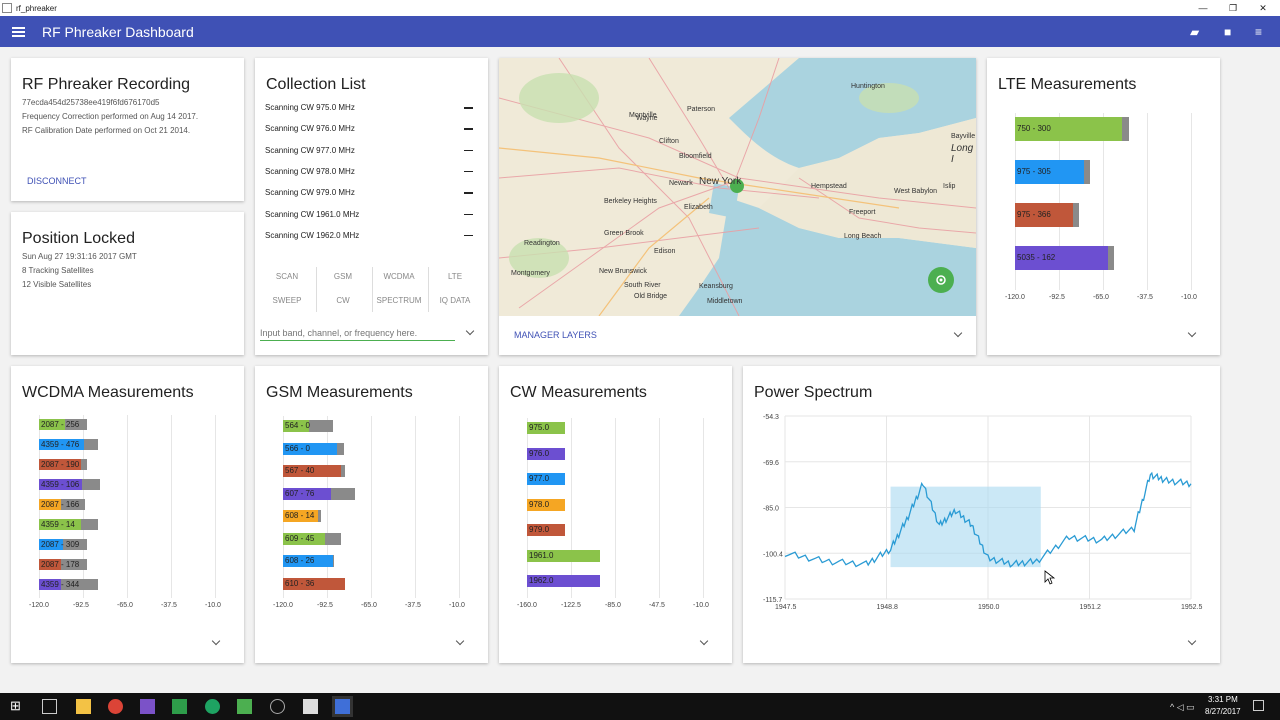 The image size is (1280, 720). I want to click on bar: 608 - 14, so click(301, 516).